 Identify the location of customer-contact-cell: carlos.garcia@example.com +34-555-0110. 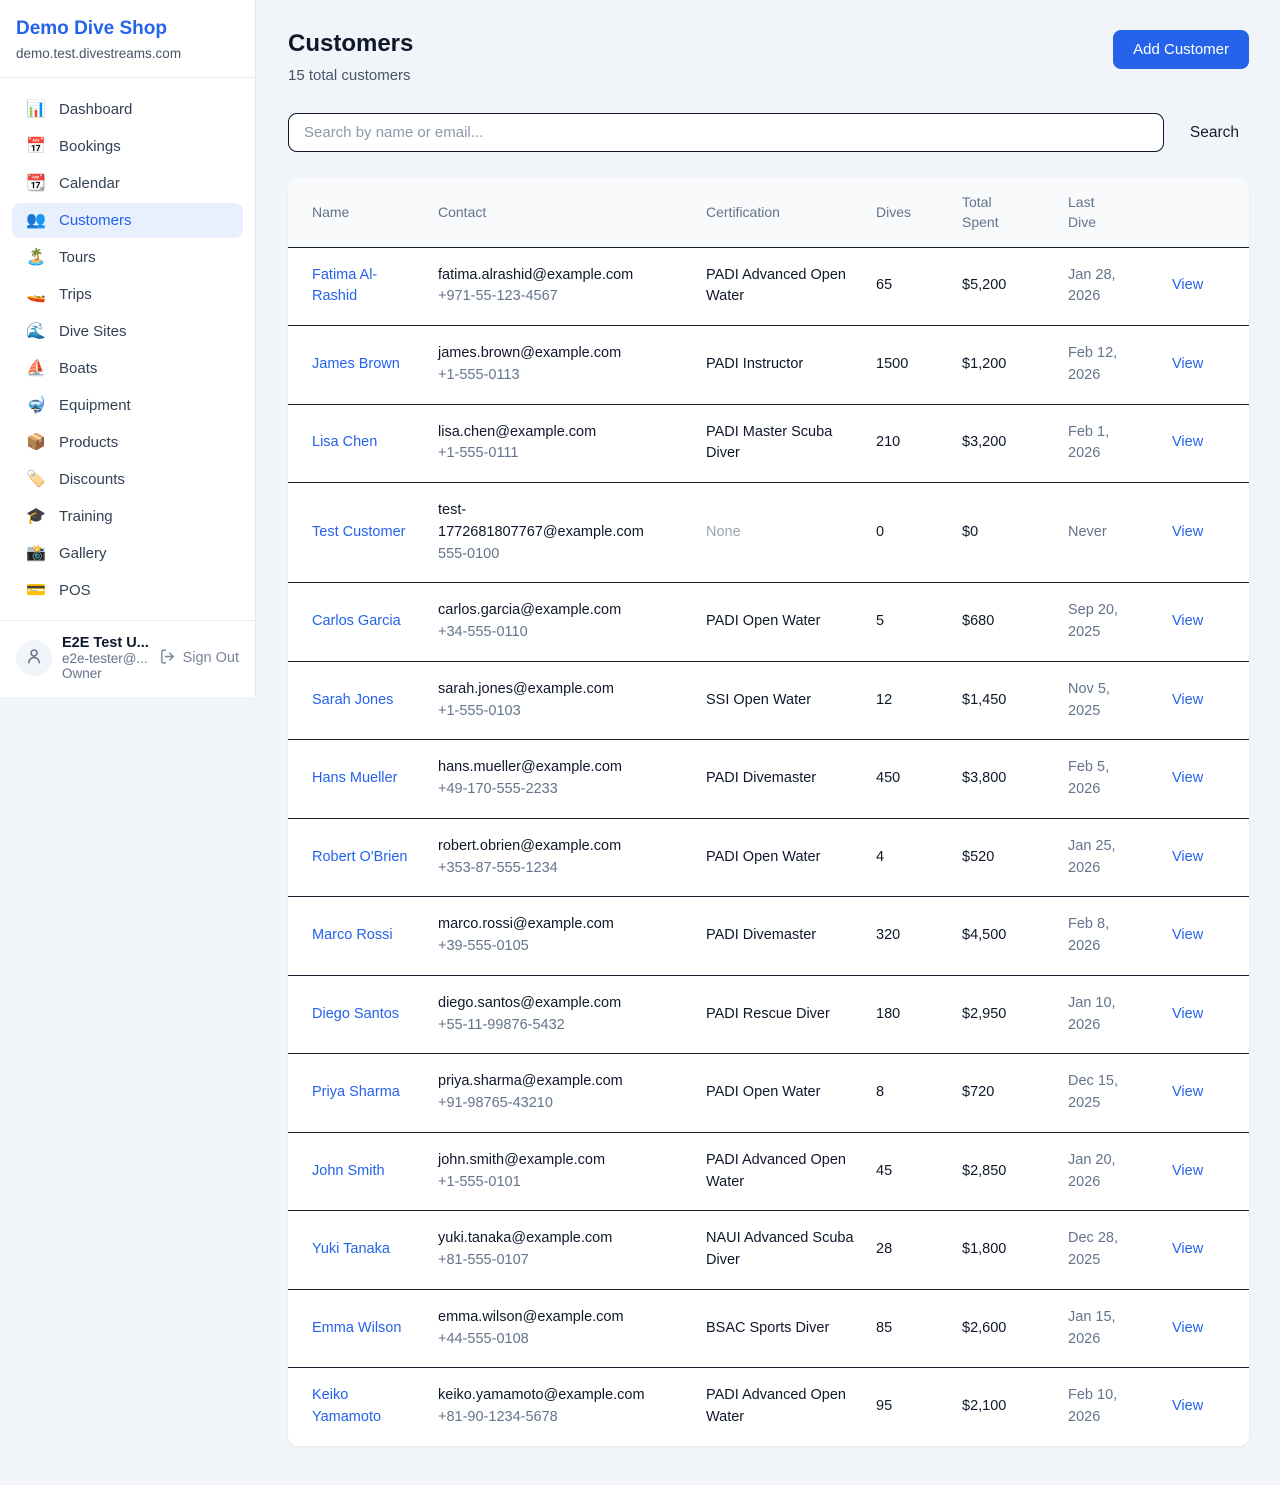
(572, 622).